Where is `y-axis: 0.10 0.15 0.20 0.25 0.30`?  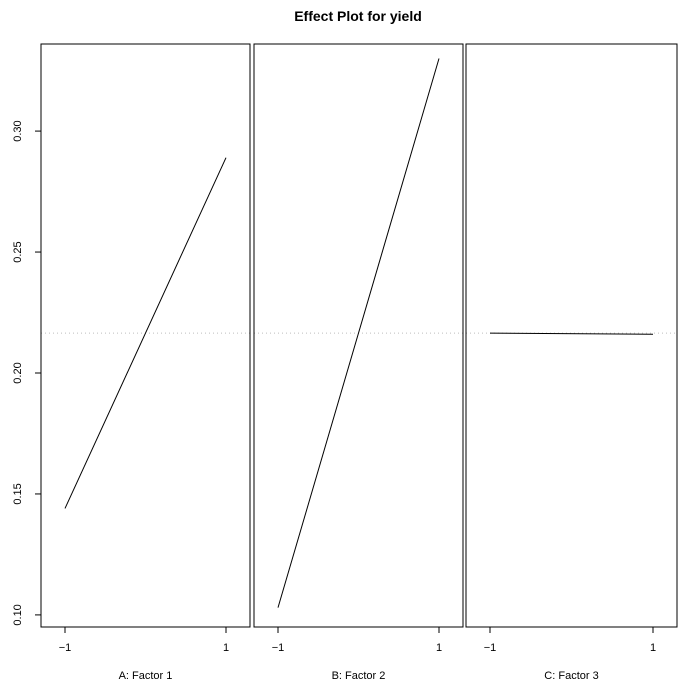 y-axis: 0.10 0.15 0.20 0.25 0.30 is located at coordinates (26, 373).